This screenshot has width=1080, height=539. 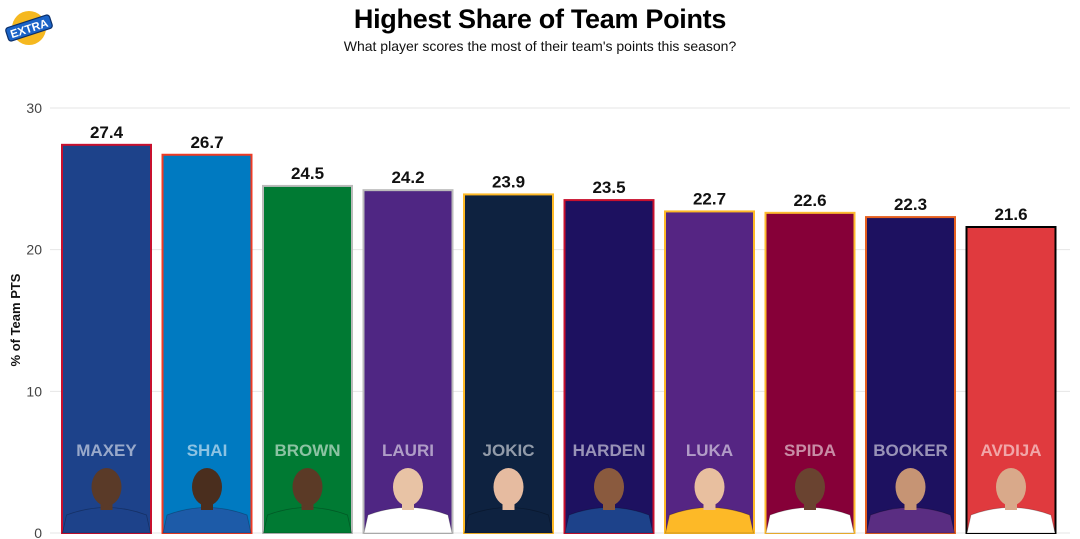 What do you see at coordinates (508, 353) in the screenshot?
I see `bar-group: 23.9 JOKIC` at bounding box center [508, 353].